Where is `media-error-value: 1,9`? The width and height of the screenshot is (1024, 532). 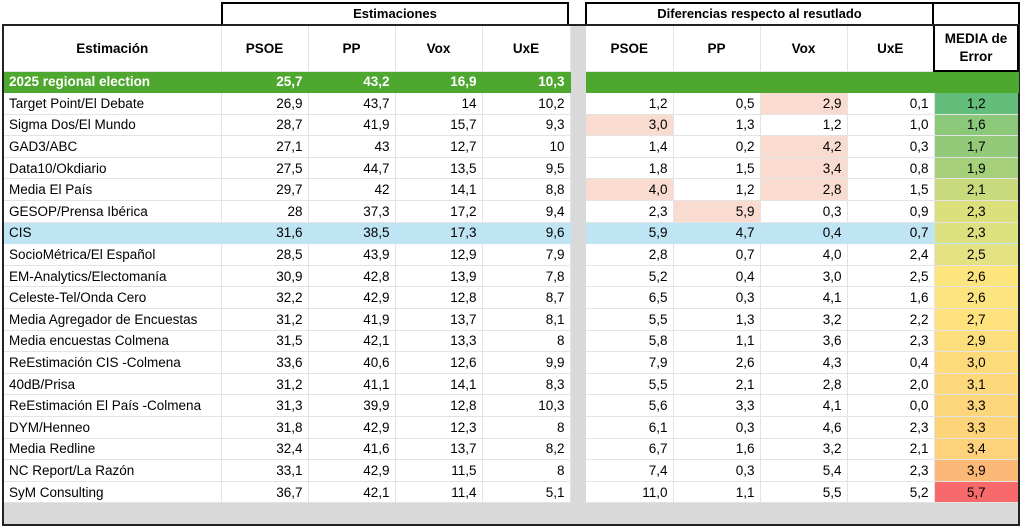
media-error-value: 1,9 is located at coordinates (976, 168).